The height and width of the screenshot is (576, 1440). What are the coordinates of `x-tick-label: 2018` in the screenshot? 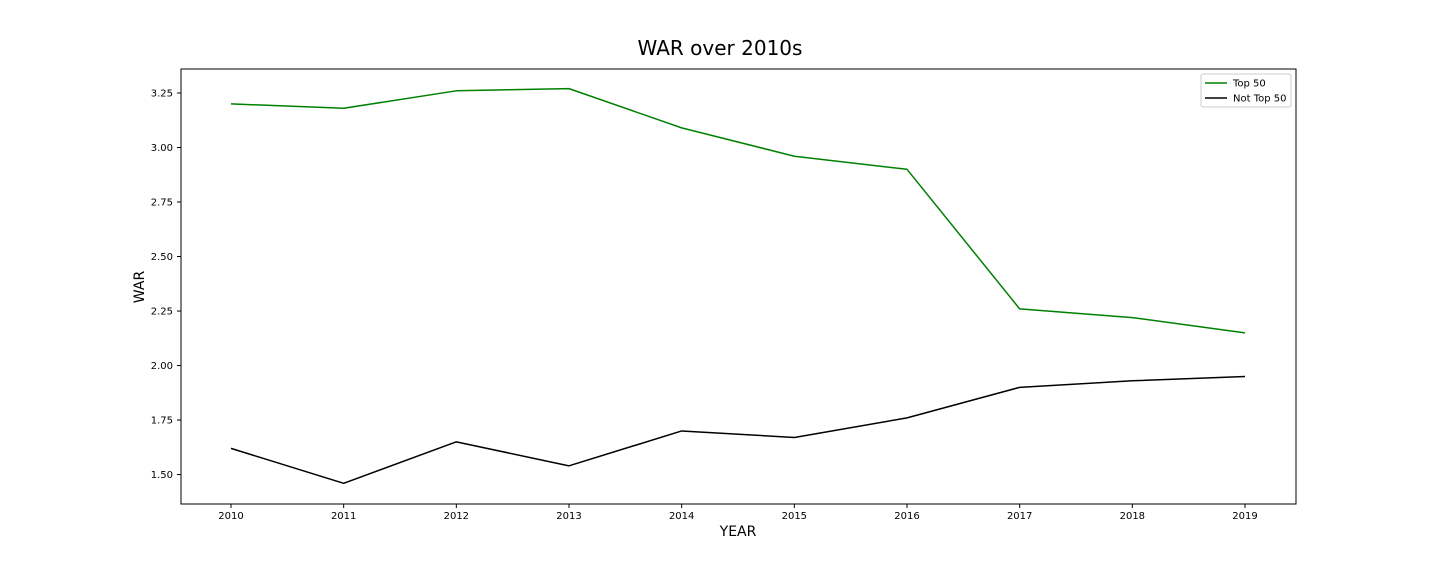 It's located at (1132, 516).